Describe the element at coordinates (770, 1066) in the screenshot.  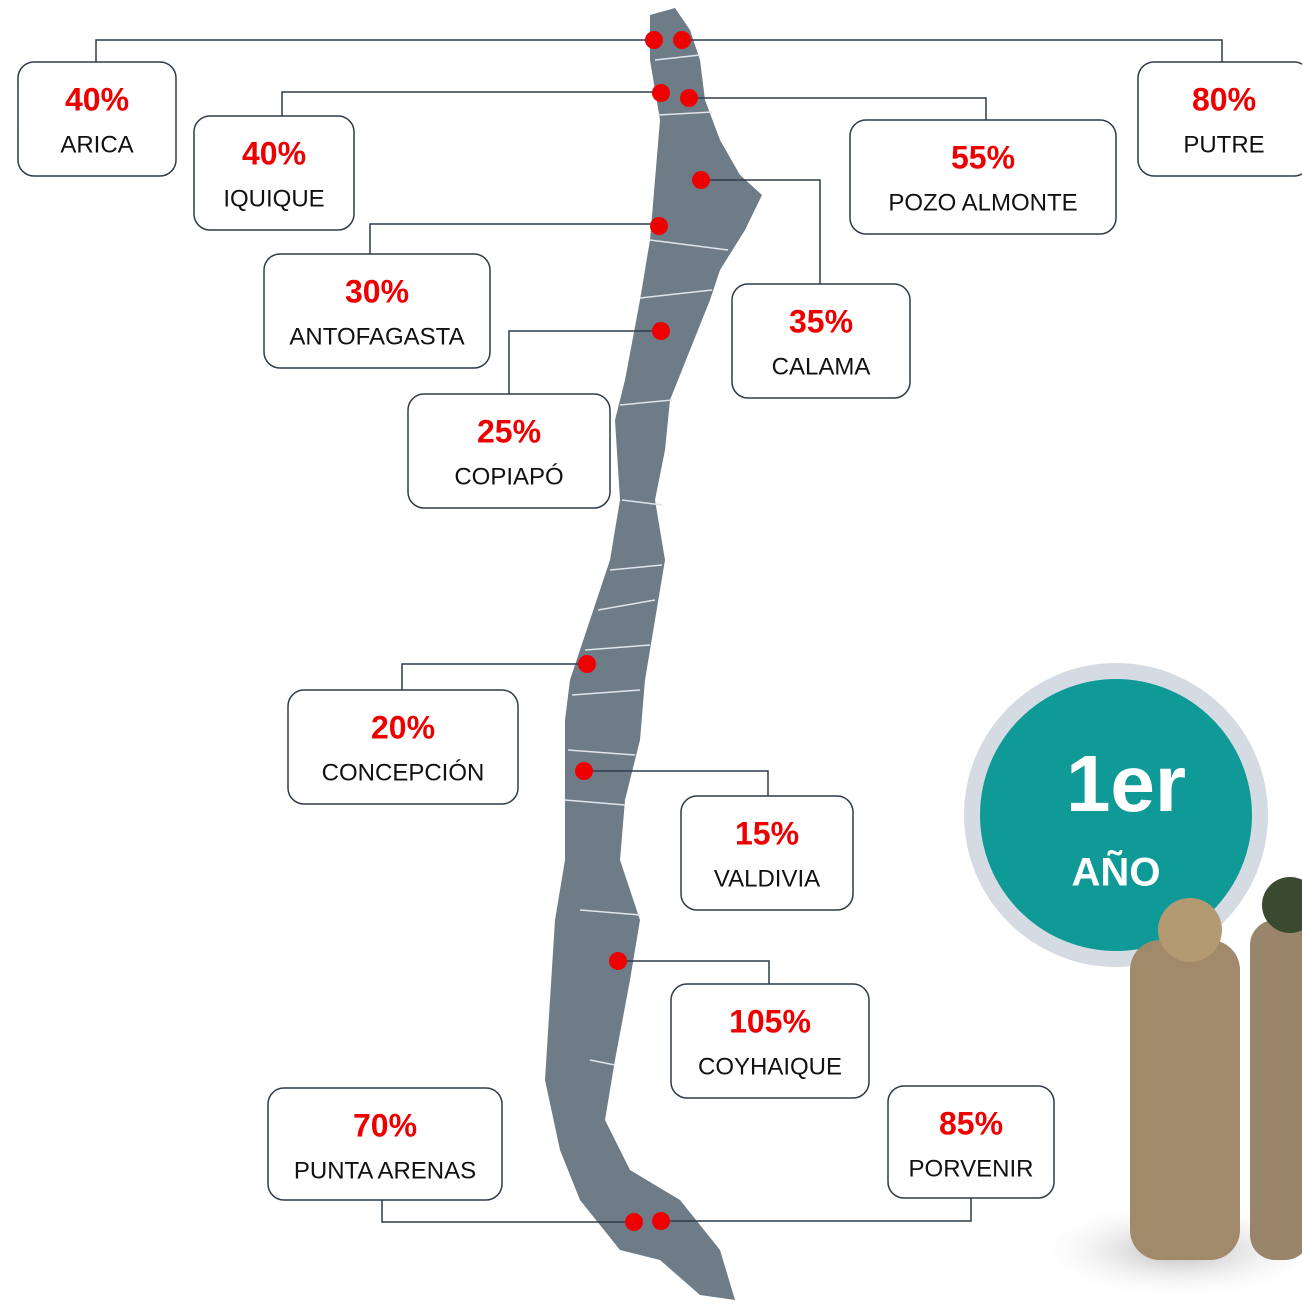
I see `callout-city: COYHAIQUE` at that location.